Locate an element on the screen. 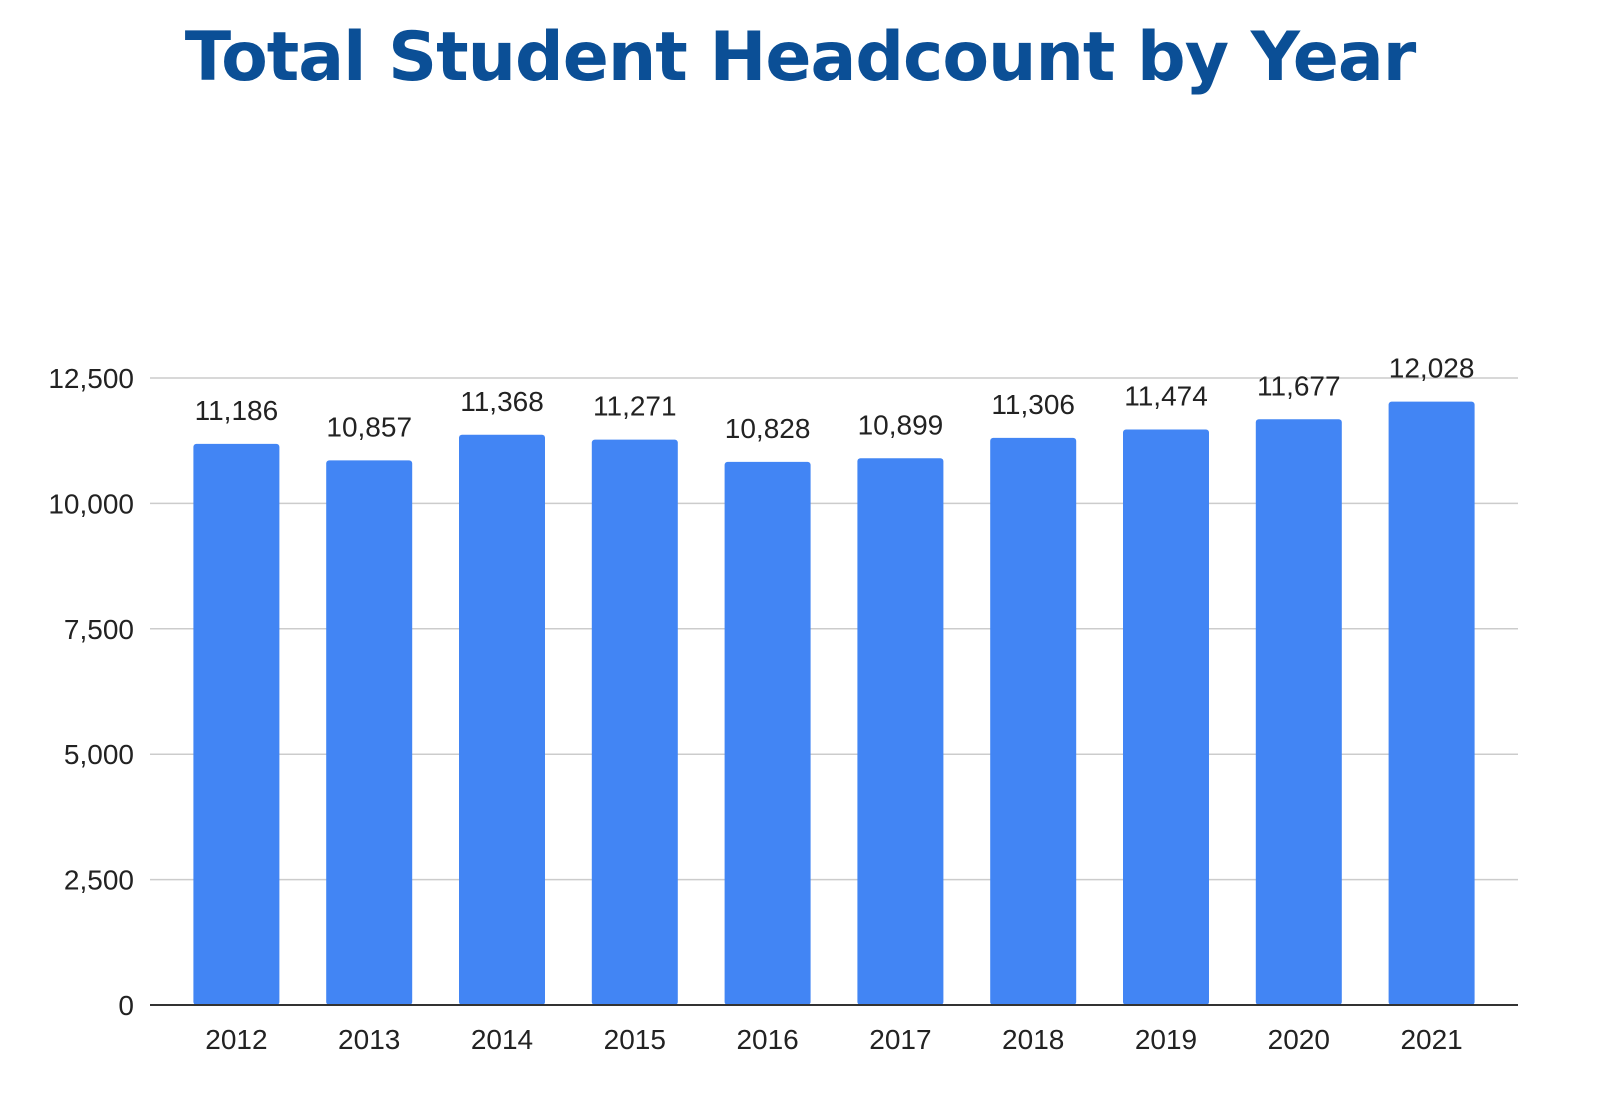 The width and height of the screenshot is (1600, 1104). bar-2020 is located at coordinates (1298, 712).